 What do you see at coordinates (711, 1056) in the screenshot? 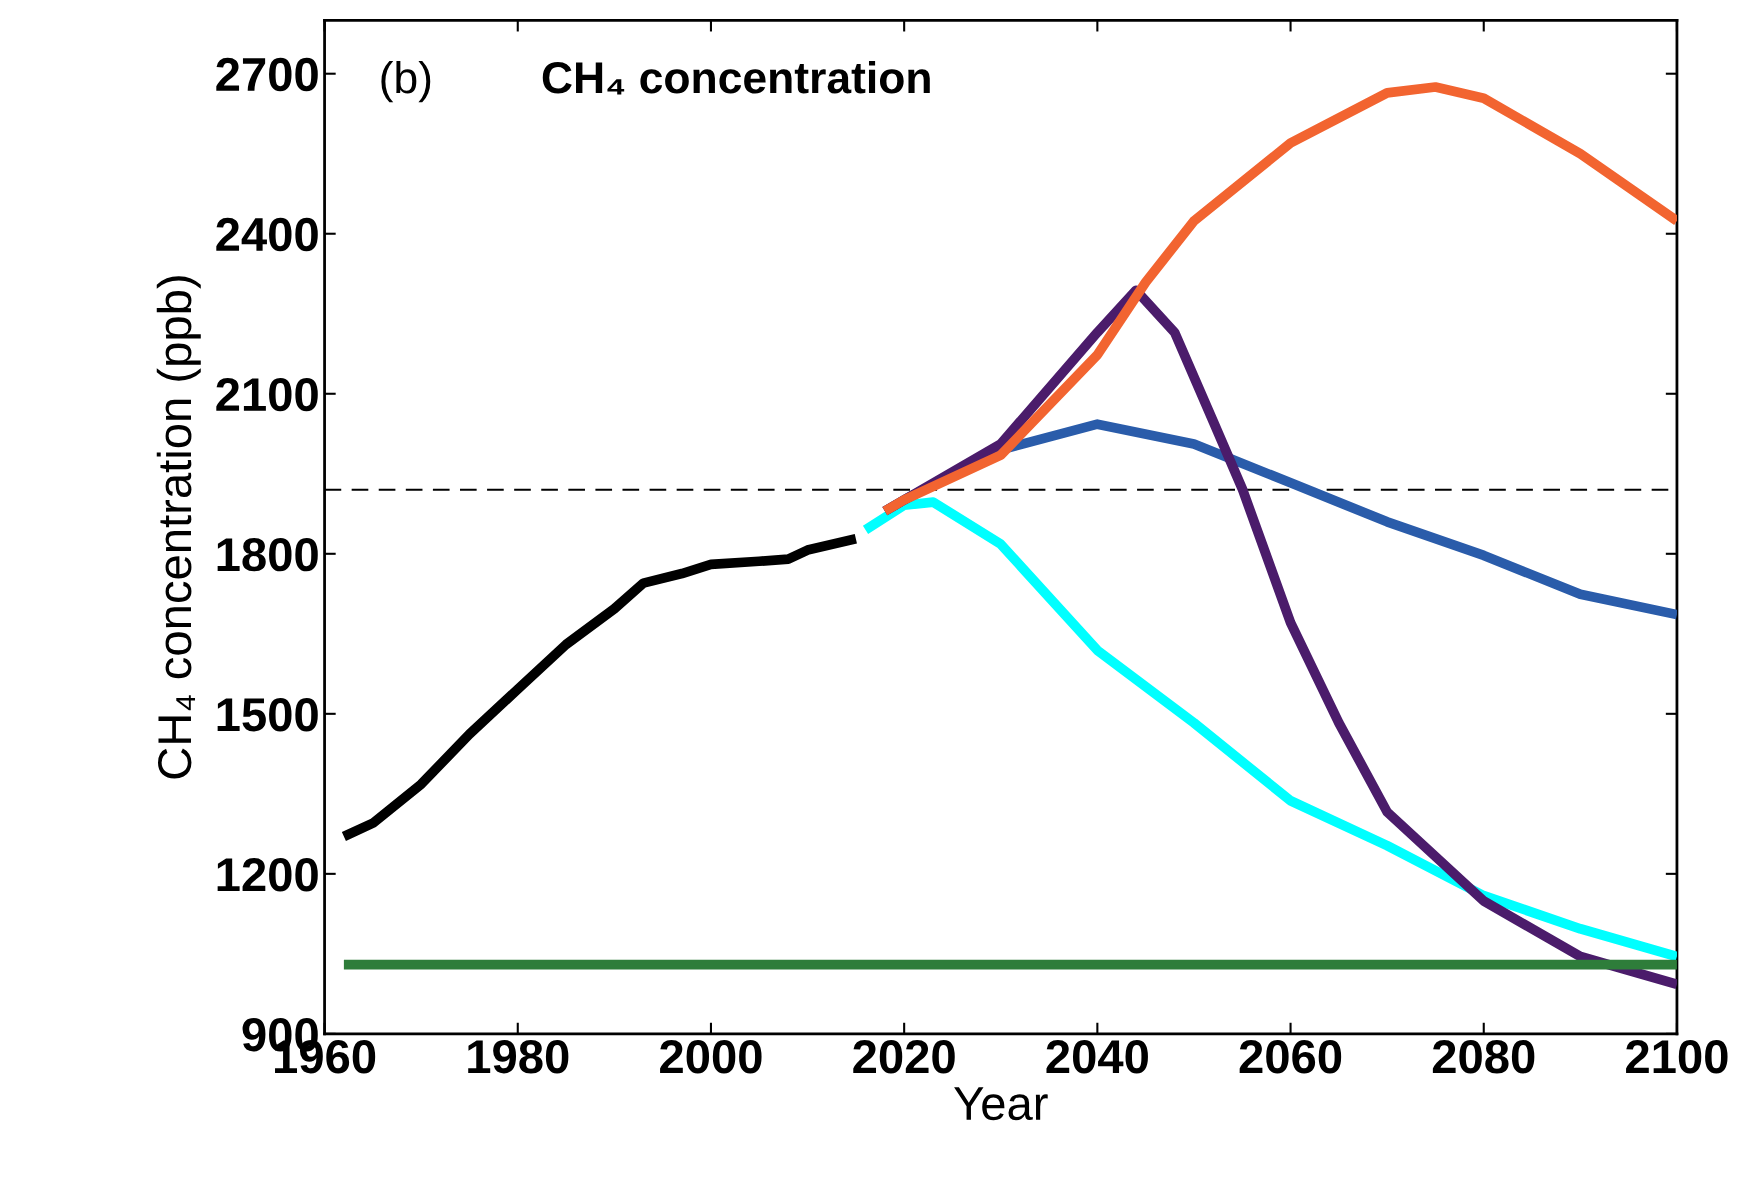
I see `x-tick-label: 2000` at bounding box center [711, 1056].